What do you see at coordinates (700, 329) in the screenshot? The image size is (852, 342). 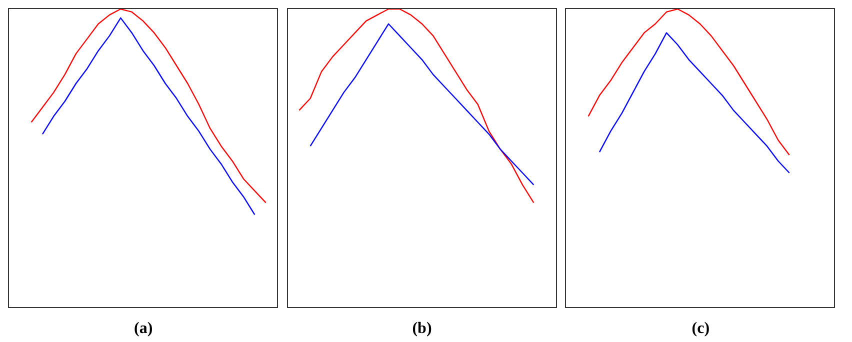 I see `text: (c)` at bounding box center [700, 329].